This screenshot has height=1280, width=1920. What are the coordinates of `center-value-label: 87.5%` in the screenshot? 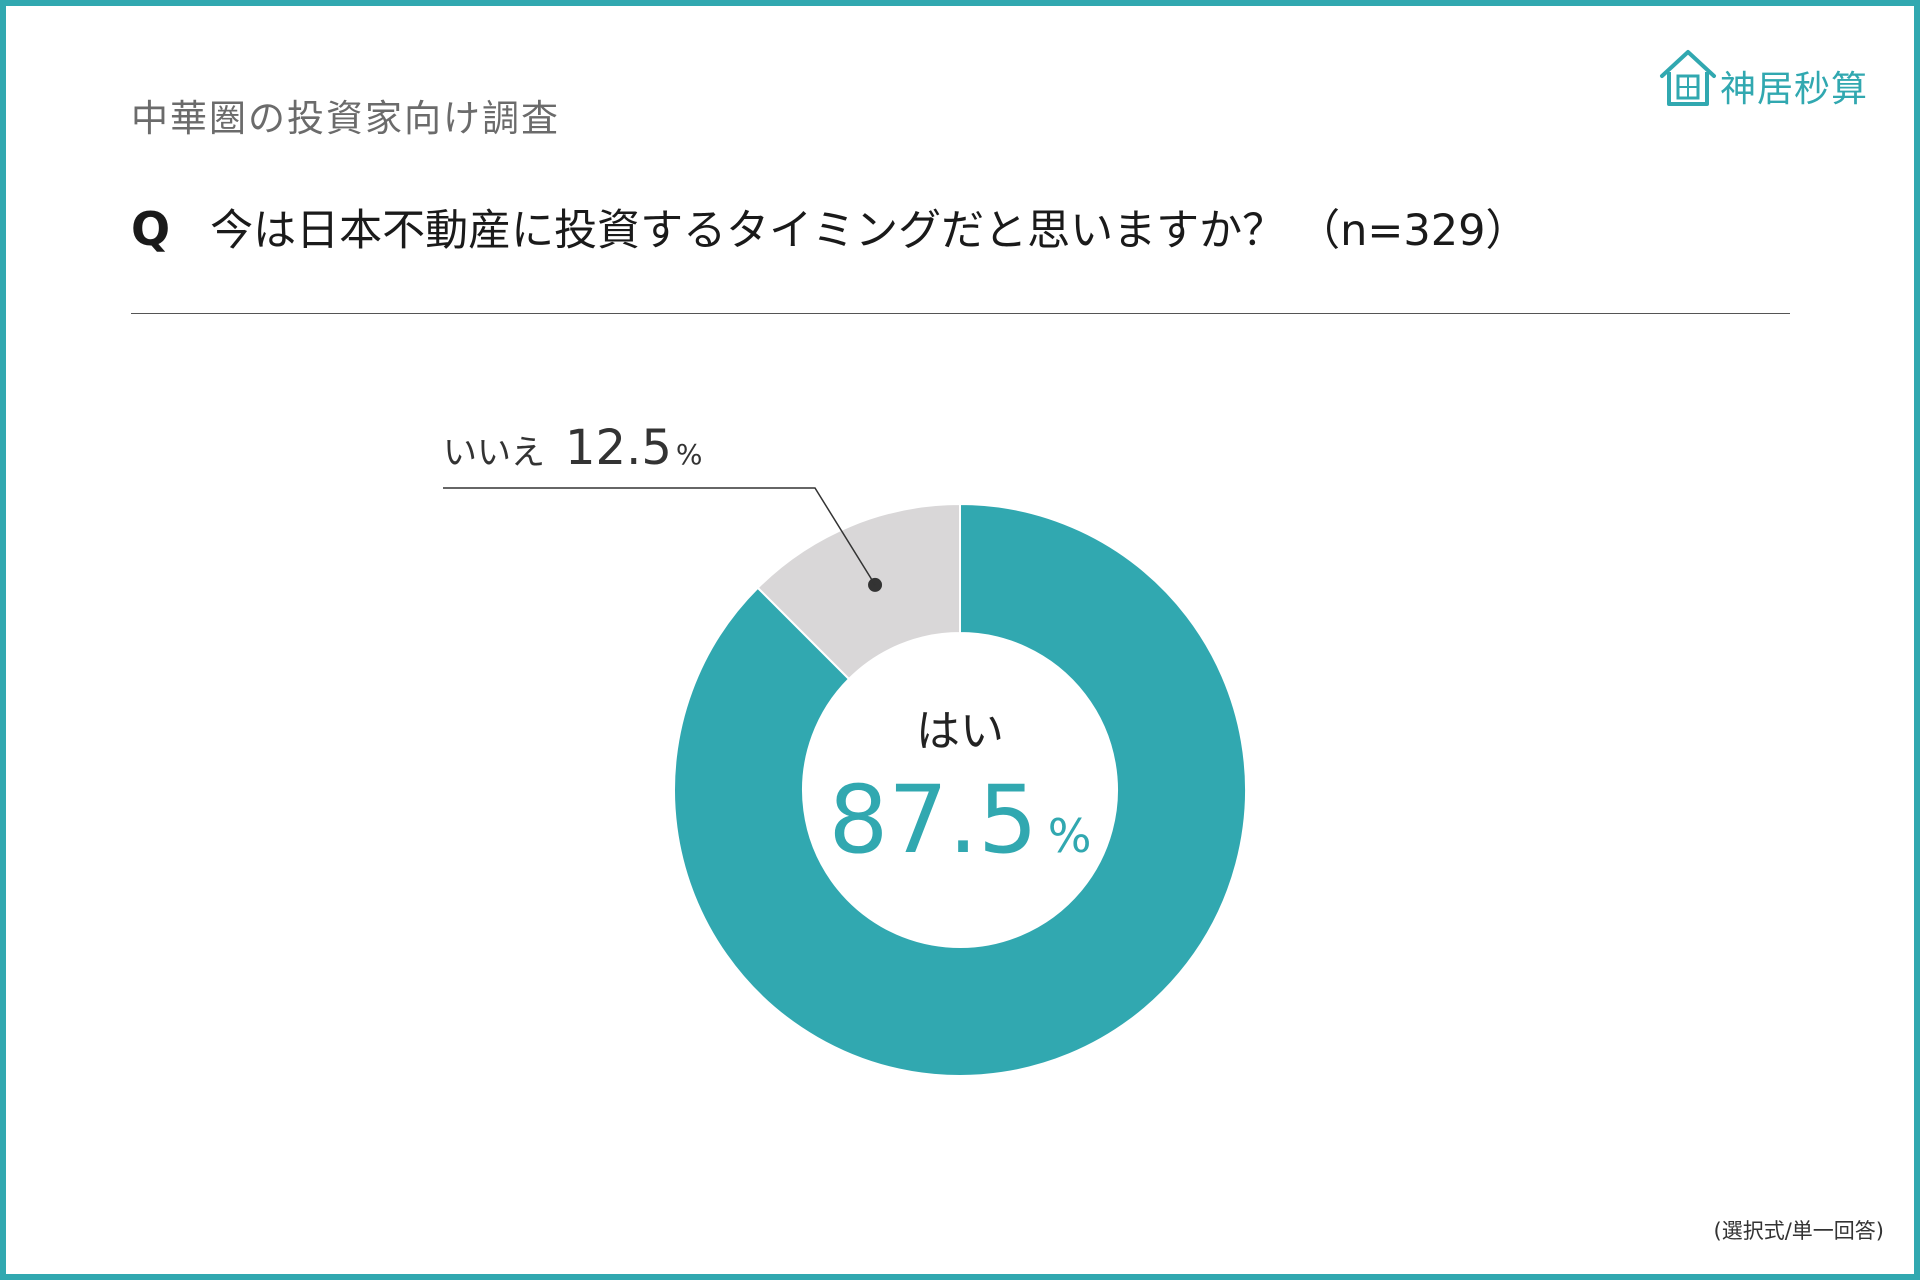 It's located at (959, 820).